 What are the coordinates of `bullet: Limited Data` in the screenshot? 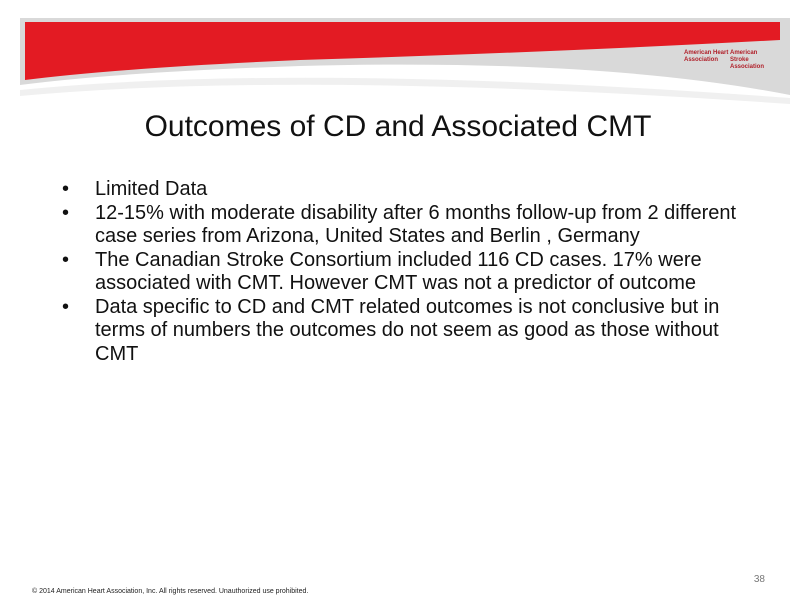 It's located at (408, 190).